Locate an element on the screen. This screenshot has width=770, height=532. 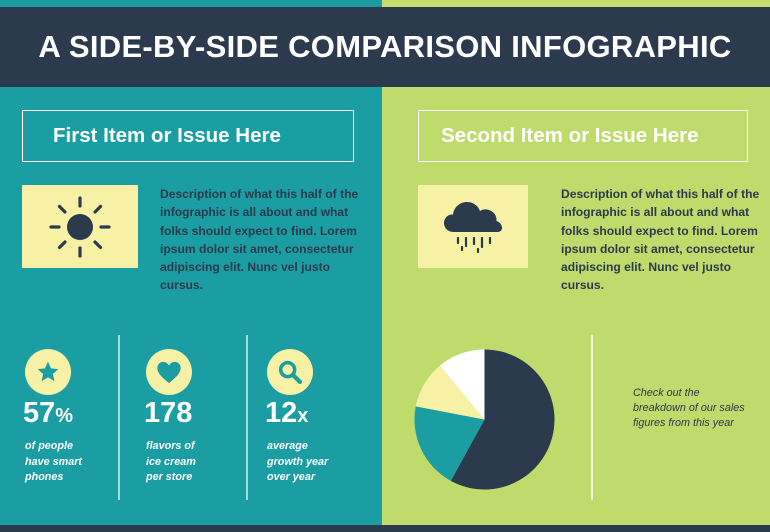
stat-label: average growth year over year is located at coordinates (298, 461).